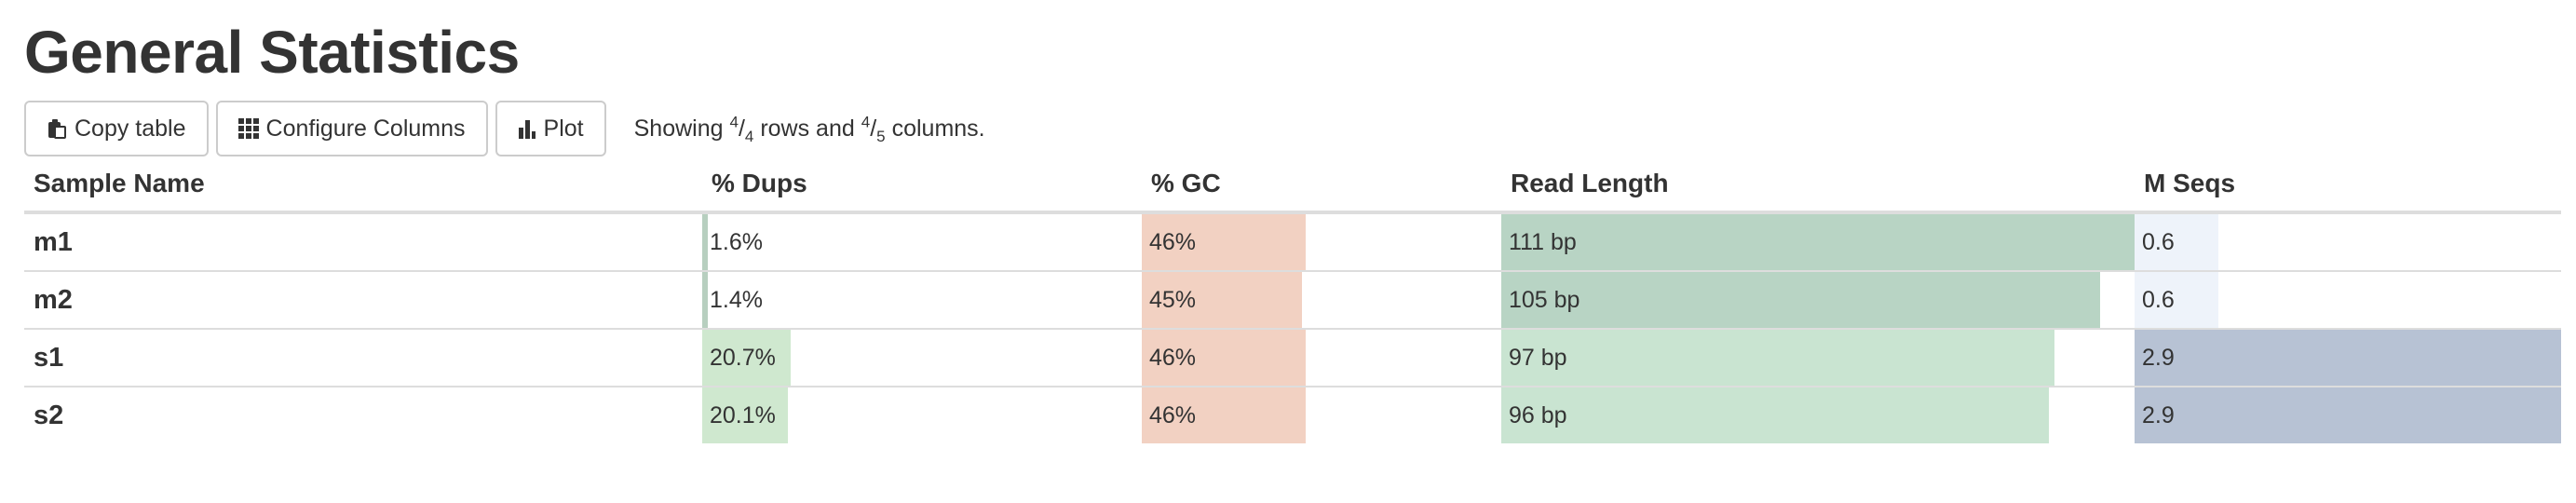 Image resolution: width=2576 pixels, height=503 pixels. Describe the element at coordinates (248, 128) in the screenshot. I see `grid-icon` at that location.